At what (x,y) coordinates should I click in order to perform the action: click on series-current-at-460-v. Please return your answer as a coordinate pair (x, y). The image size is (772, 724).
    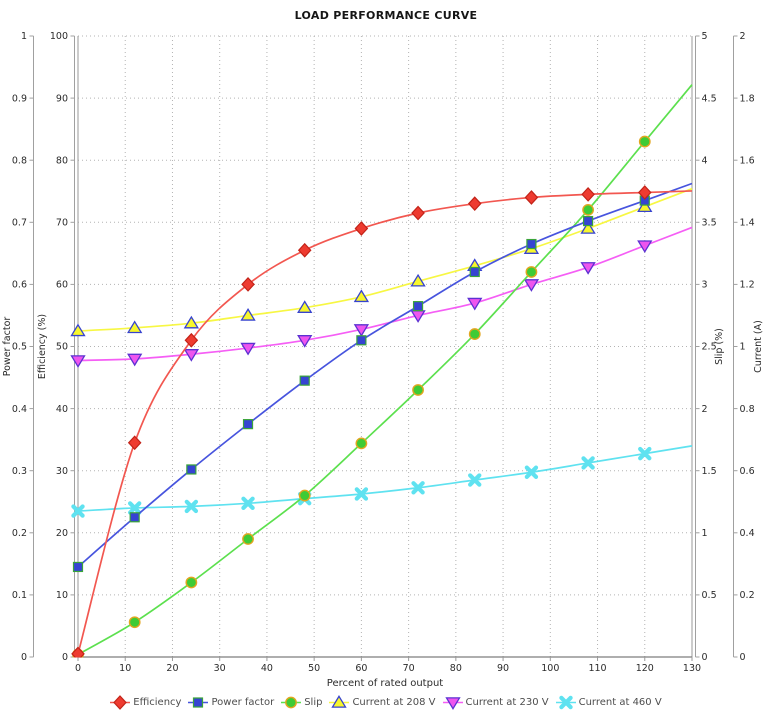
    Looking at the image, I should click on (382, 481).